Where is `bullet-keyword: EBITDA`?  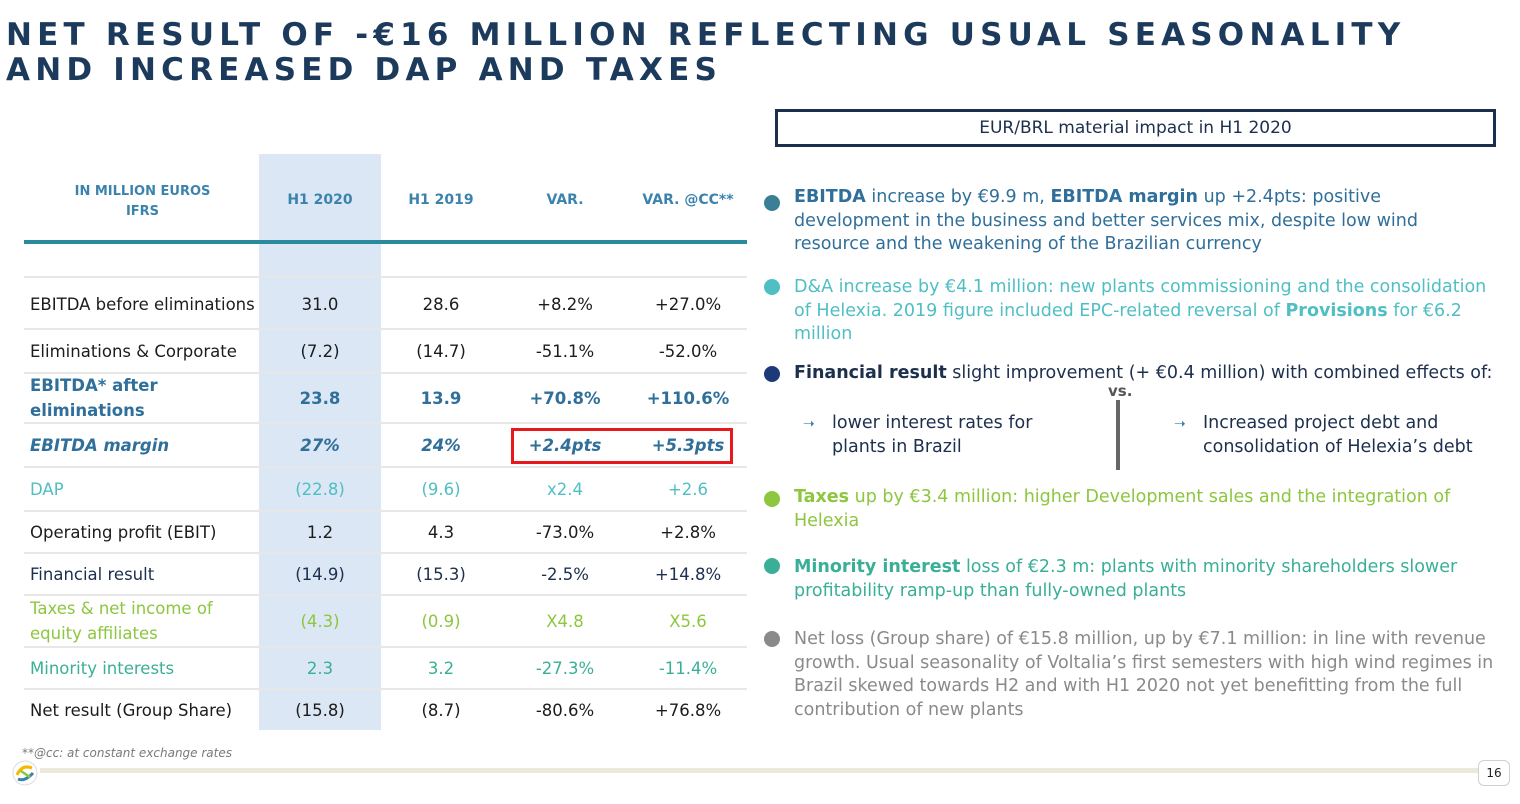
bullet-keyword: EBITDA is located at coordinates (830, 197).